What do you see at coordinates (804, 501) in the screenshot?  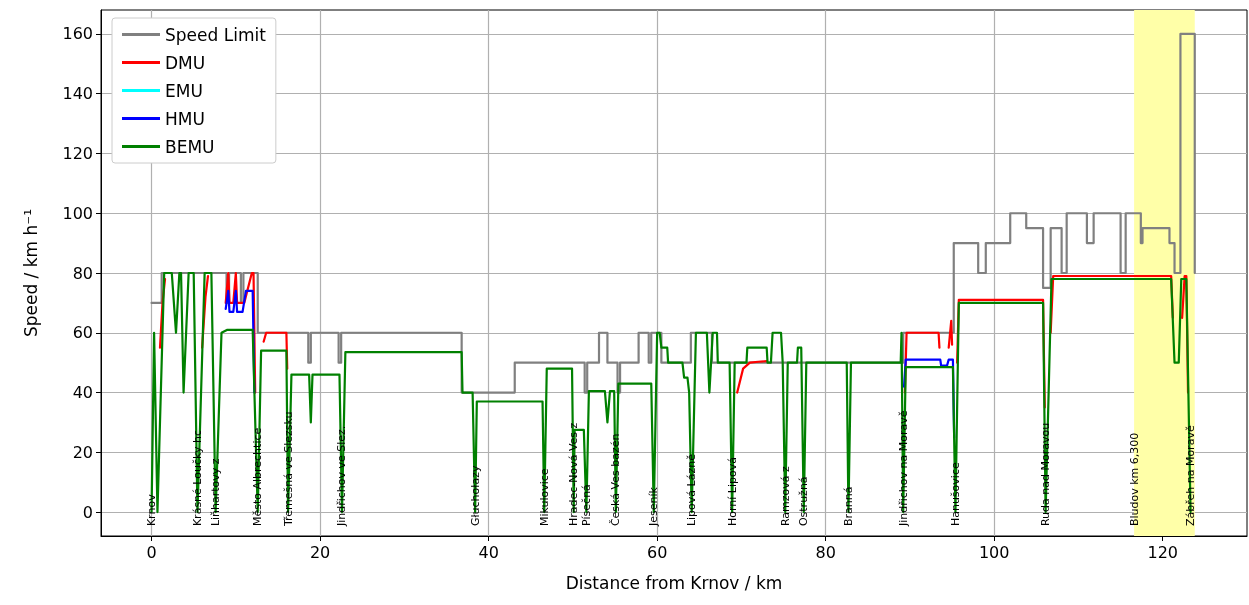 I see `annotation: Ostružná` at bounding box center [804, 501].